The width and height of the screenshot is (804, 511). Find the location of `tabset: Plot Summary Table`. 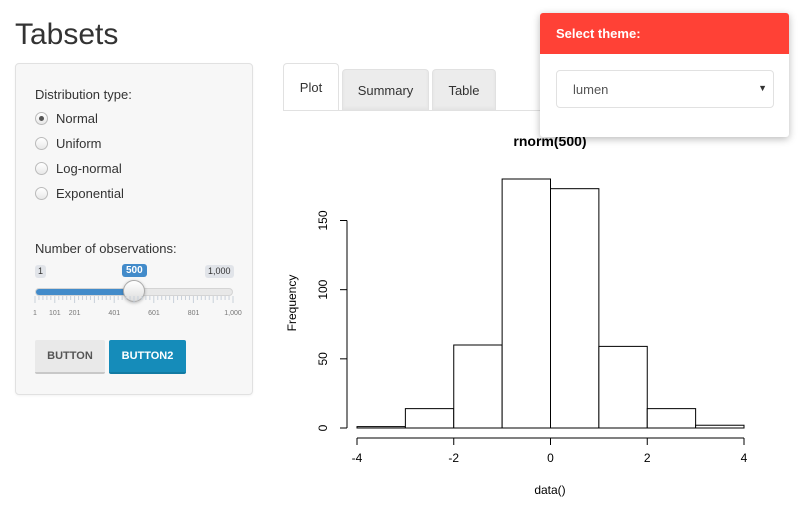

tabset: Plot Summary Table is located at coordinates (448, 87).